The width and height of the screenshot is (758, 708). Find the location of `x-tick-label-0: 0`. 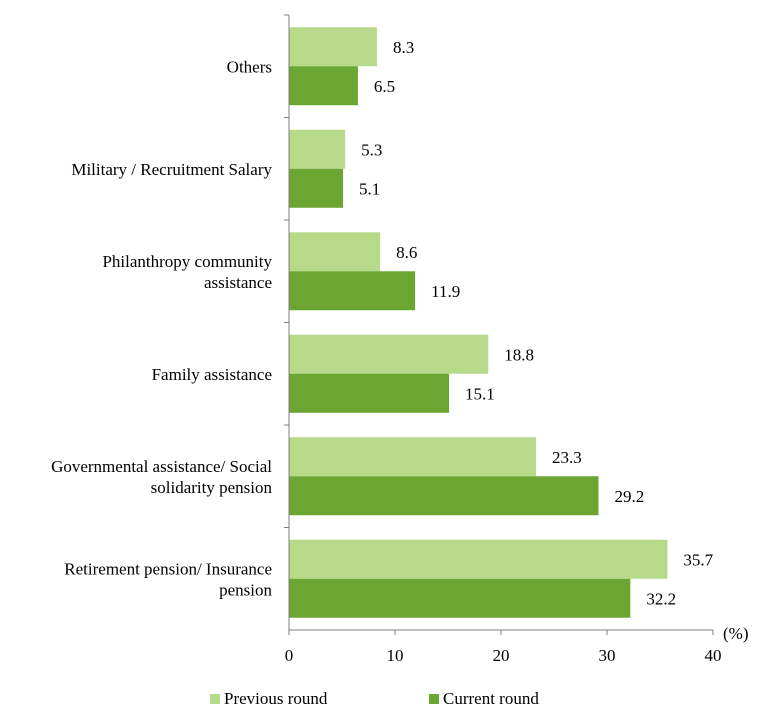

x-tick-label-0: 0 is located at coordinates (289, 655).